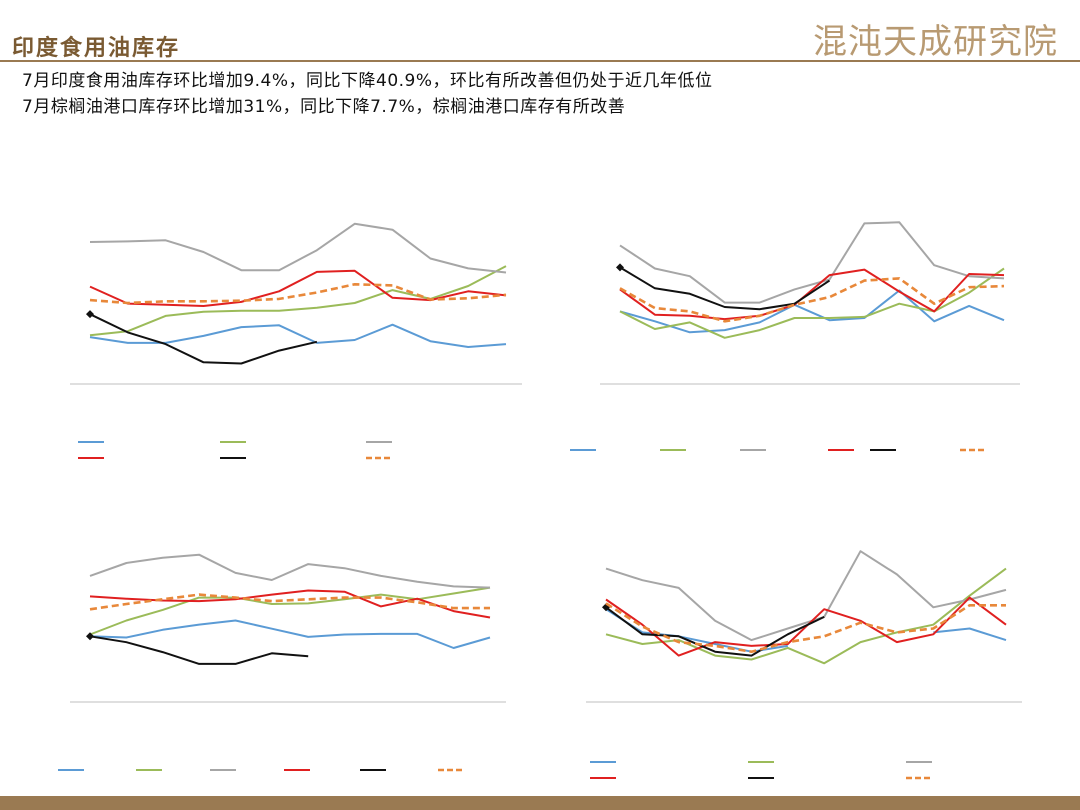 Image resolution: width=1080 pixels, height=810 pixels. I want to click on chart-india-port-stock, so click(795, 336).